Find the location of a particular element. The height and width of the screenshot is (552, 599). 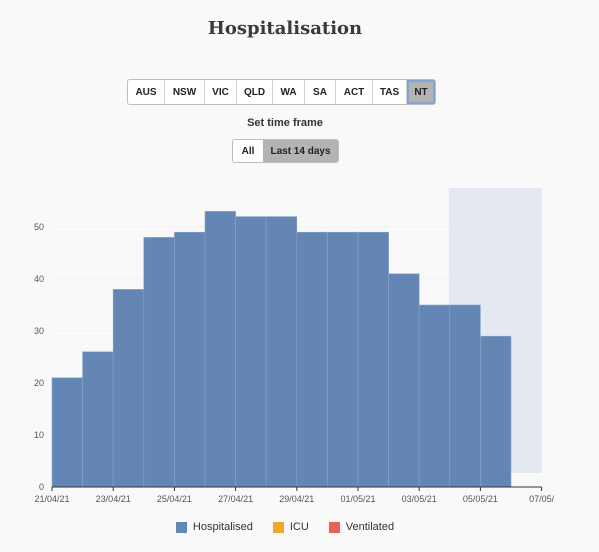

bar-25/04/21 is located at coordinates (190, 359).